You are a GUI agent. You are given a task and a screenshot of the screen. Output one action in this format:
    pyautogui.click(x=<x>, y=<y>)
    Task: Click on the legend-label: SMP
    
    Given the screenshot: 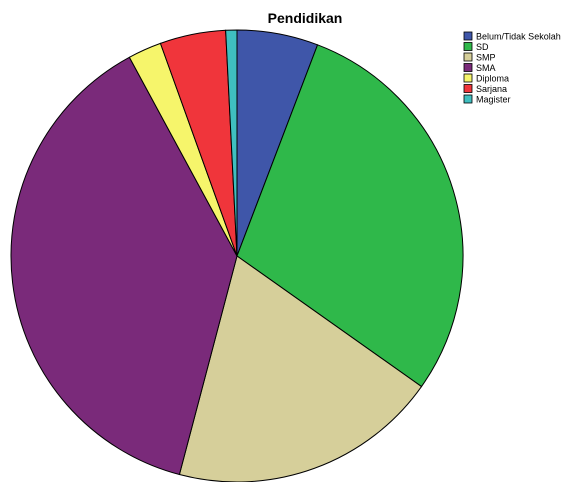 What is the action you would take?
    pyautogui.click(x=486, y=58)
    